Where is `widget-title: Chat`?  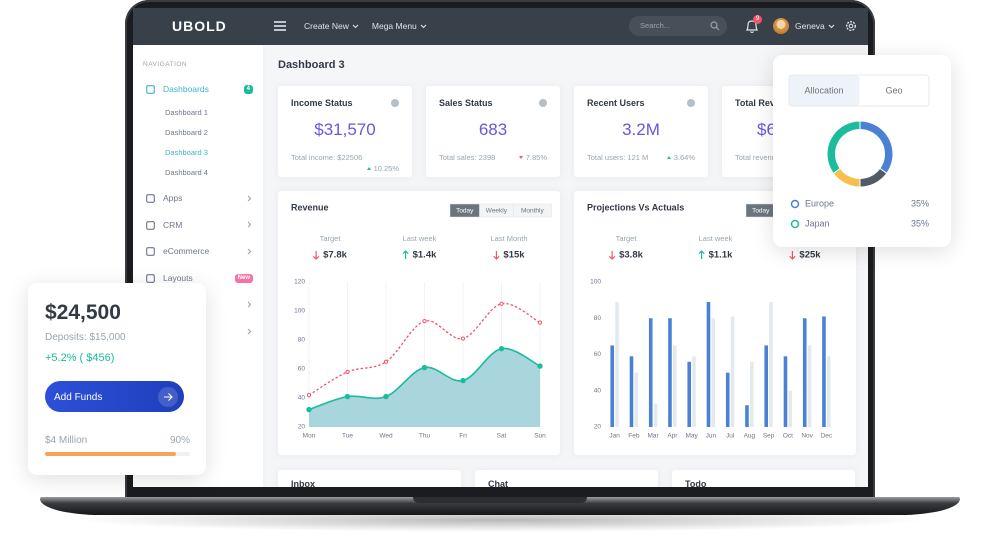
widget-title: Chat is located at coordinates (498, 483).